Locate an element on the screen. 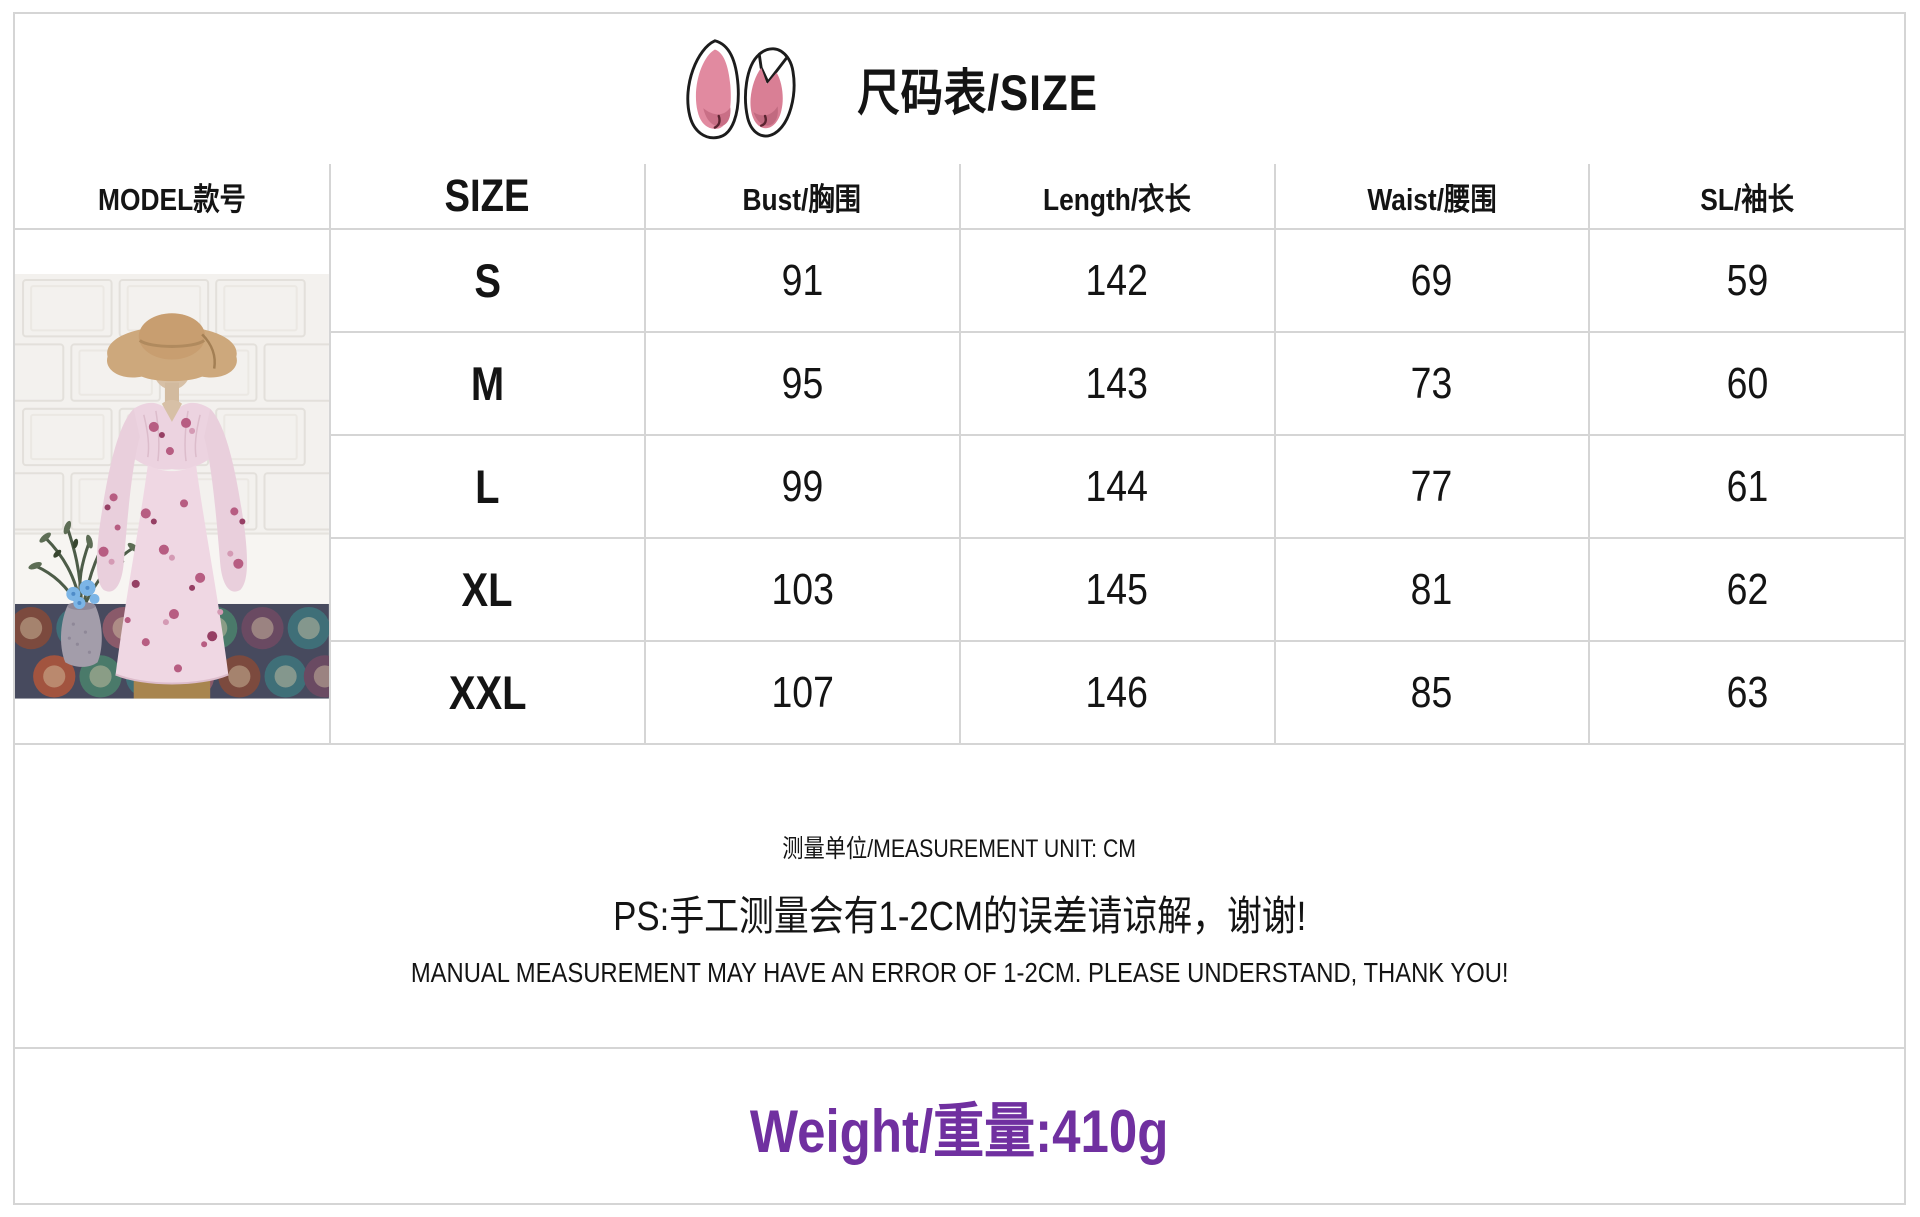 This screenshot has width=1920, height=1217. sleeve-value: 59 is located at coordinates (1747, 280).